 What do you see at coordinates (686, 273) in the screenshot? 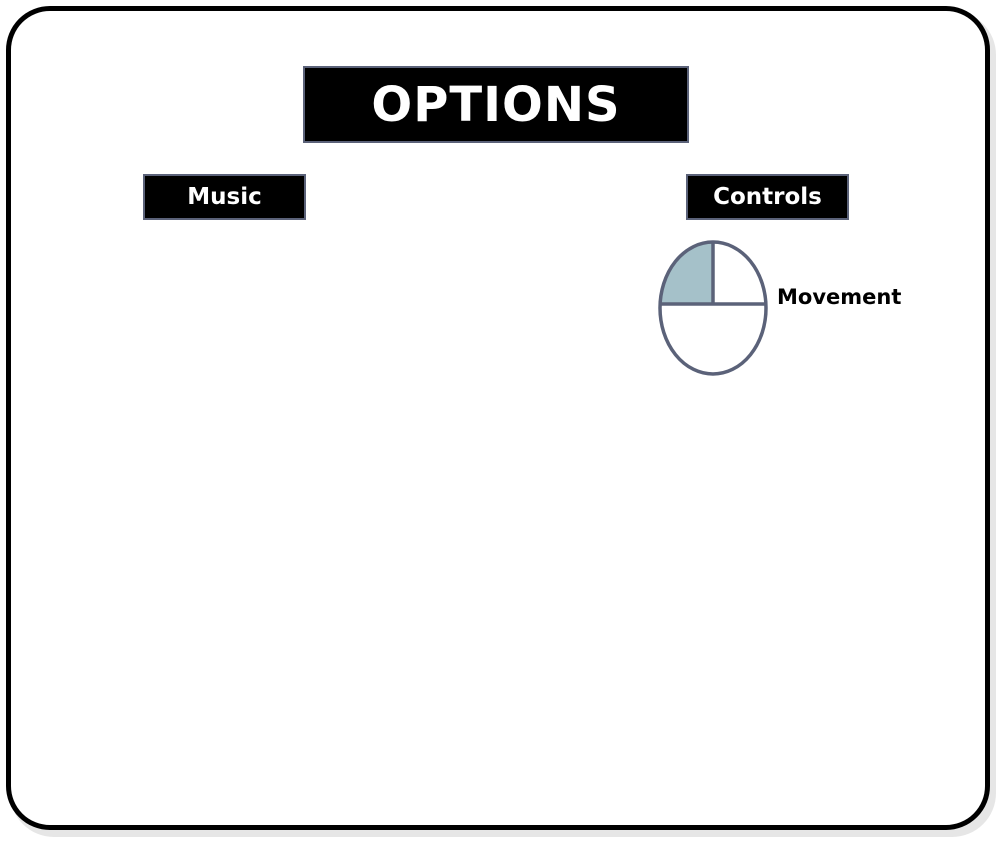
I see `mouse-left-button-highlight` at bounding box center [686, 273].